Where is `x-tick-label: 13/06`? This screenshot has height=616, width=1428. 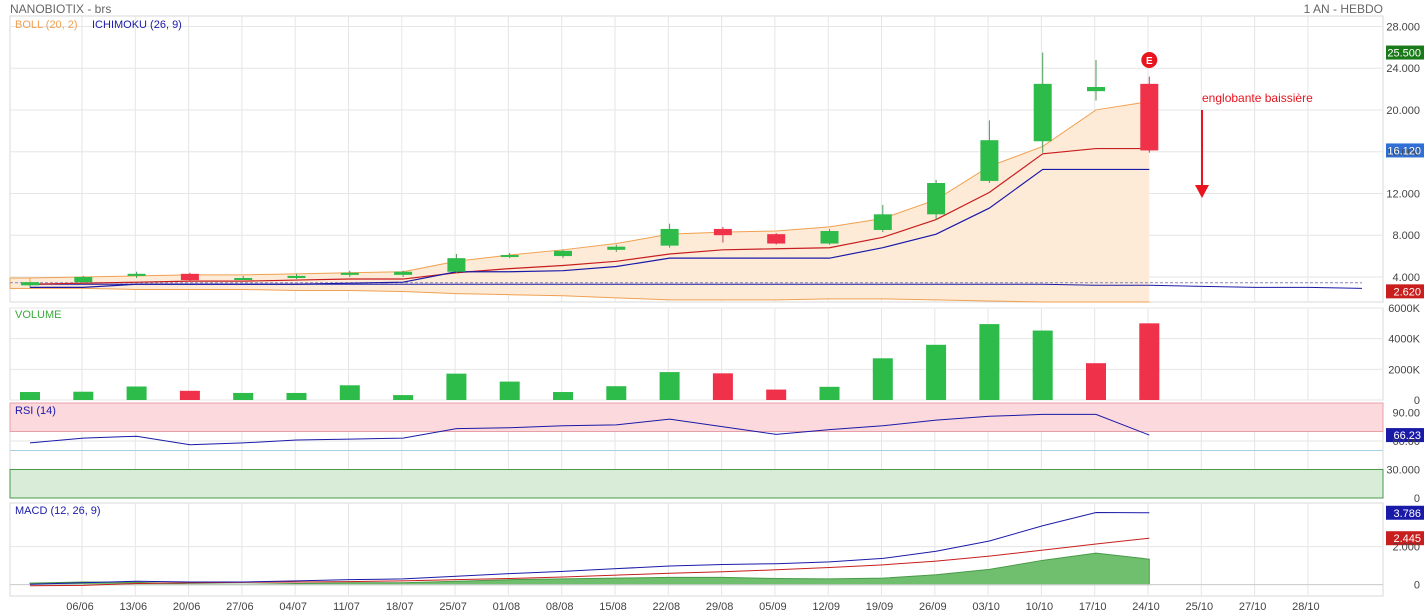
x-tick-label: 13/06 is located at coordinates (134, 607).